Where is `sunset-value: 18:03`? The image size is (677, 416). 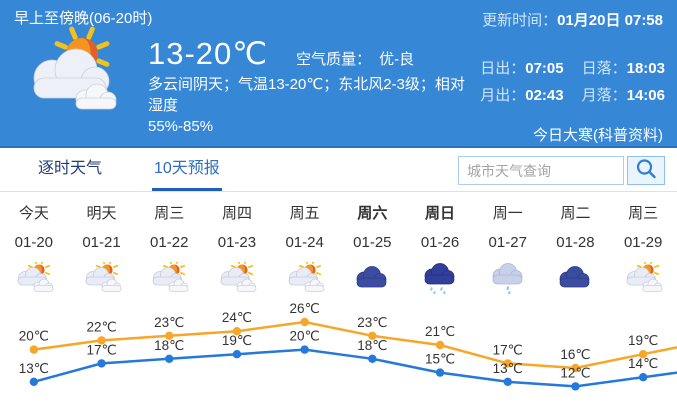
sunset-value: 18:03 is located at coordinates (645, 68).